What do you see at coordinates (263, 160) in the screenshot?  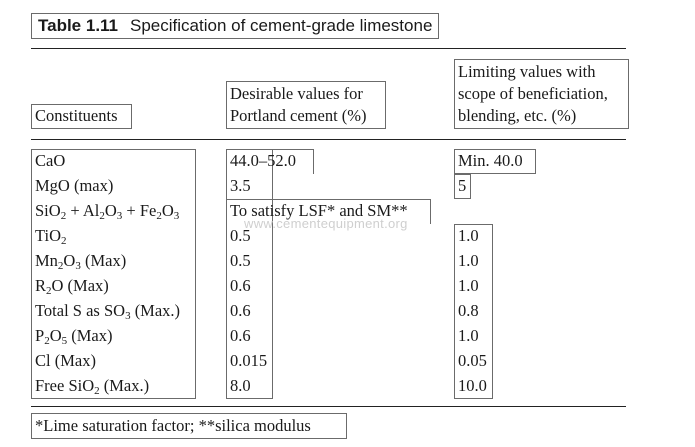 I see `row-cao-desirable: 44.0–52.0` at bounding box center [263, 160].